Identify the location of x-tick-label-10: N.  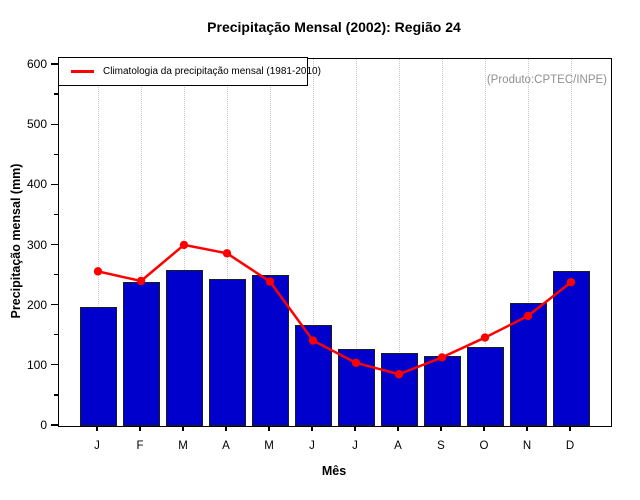
(527, 446).